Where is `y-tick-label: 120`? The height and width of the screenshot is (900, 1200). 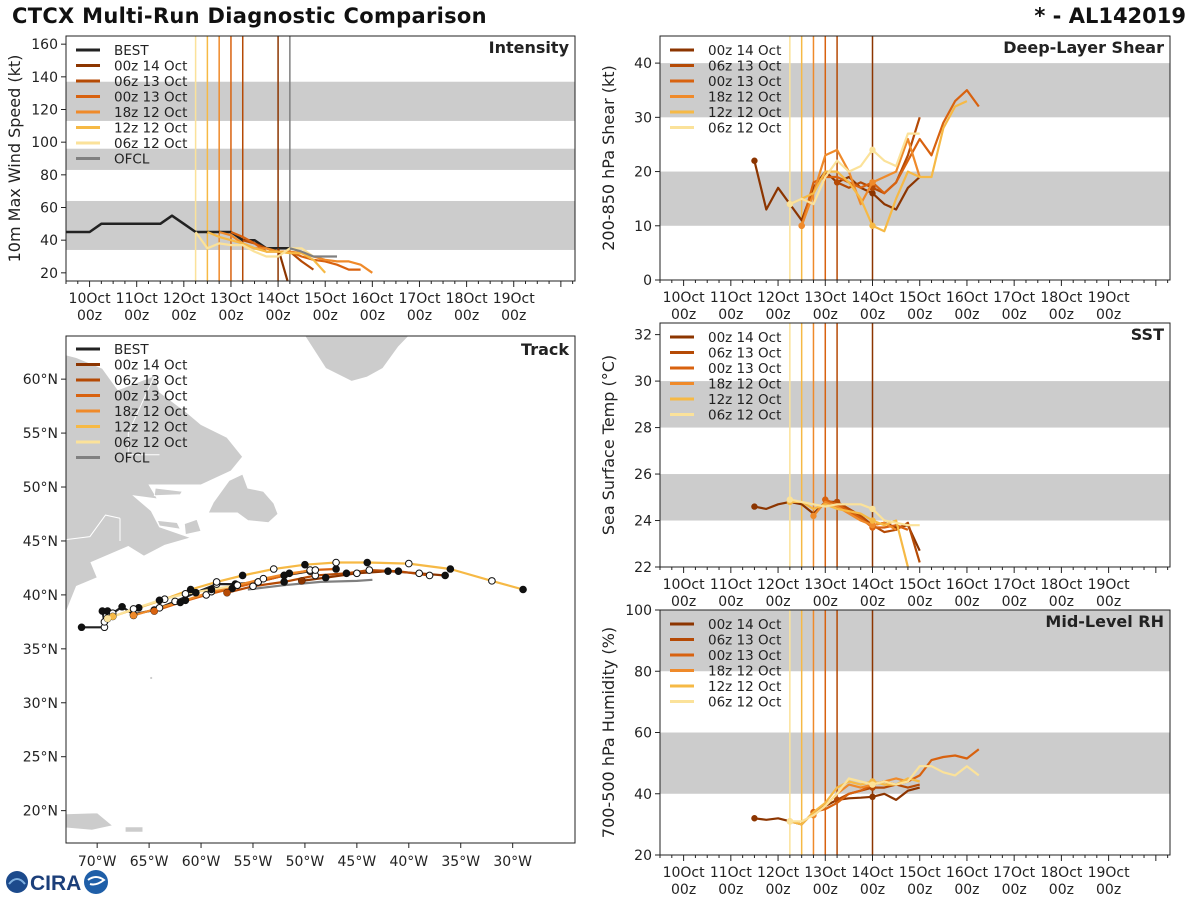
y-tick-label: 120 is located at coordinates (44, 111).